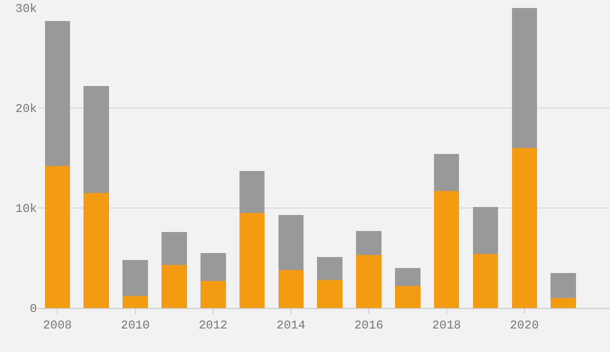 The image size is (610, 352). I want to click on y-tick-label: 0, so click(33, 309).